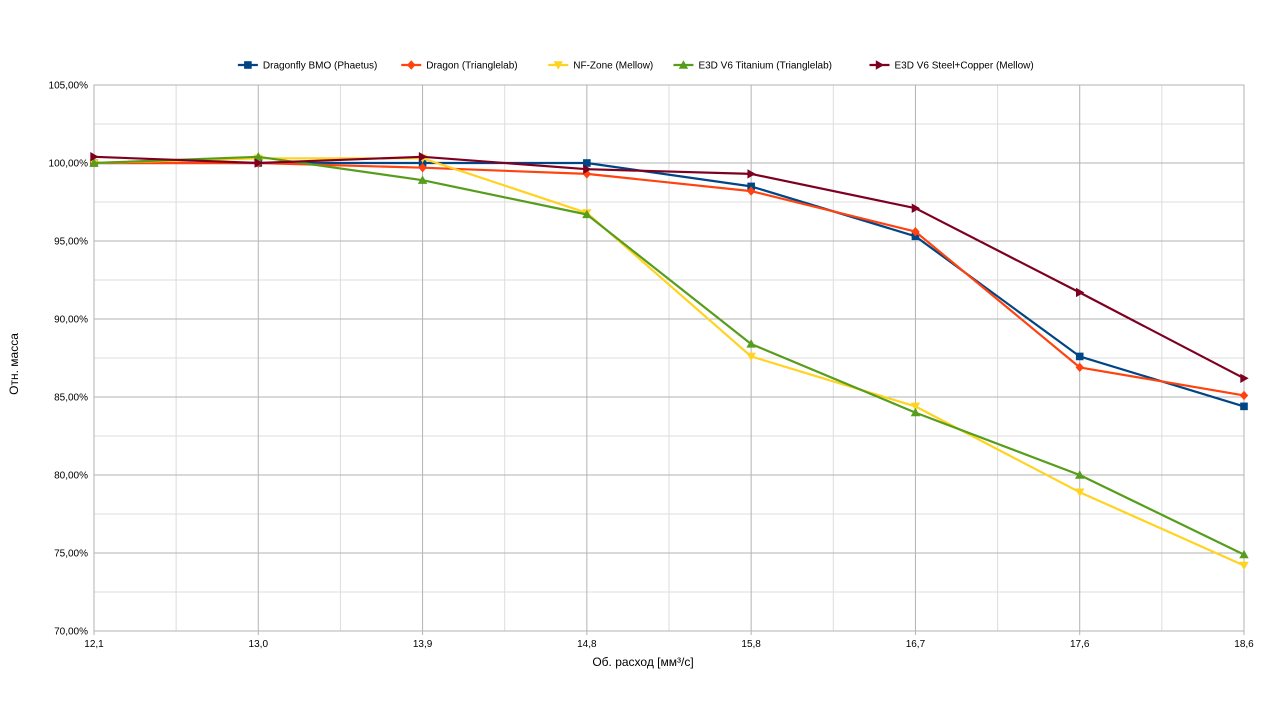  What do you see at coordinates (964, 66) in the screenshot?
I see `legend-label: E3D V6 Steel+Copper (Mellow)` at bounding box center [964, 66].